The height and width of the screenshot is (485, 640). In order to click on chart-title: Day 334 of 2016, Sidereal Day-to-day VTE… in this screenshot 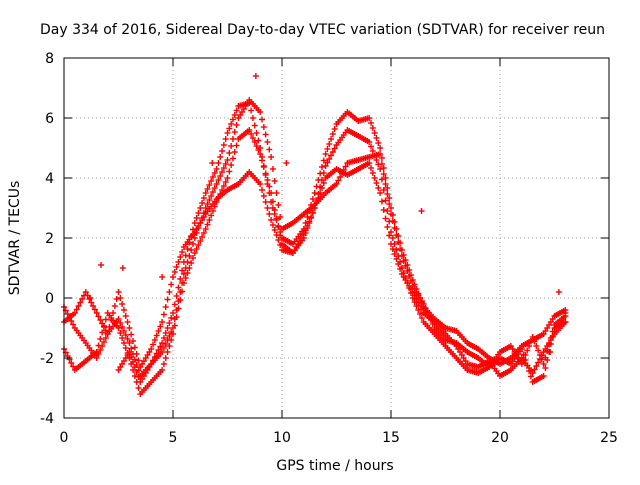, I will do `click(322, 30)`.